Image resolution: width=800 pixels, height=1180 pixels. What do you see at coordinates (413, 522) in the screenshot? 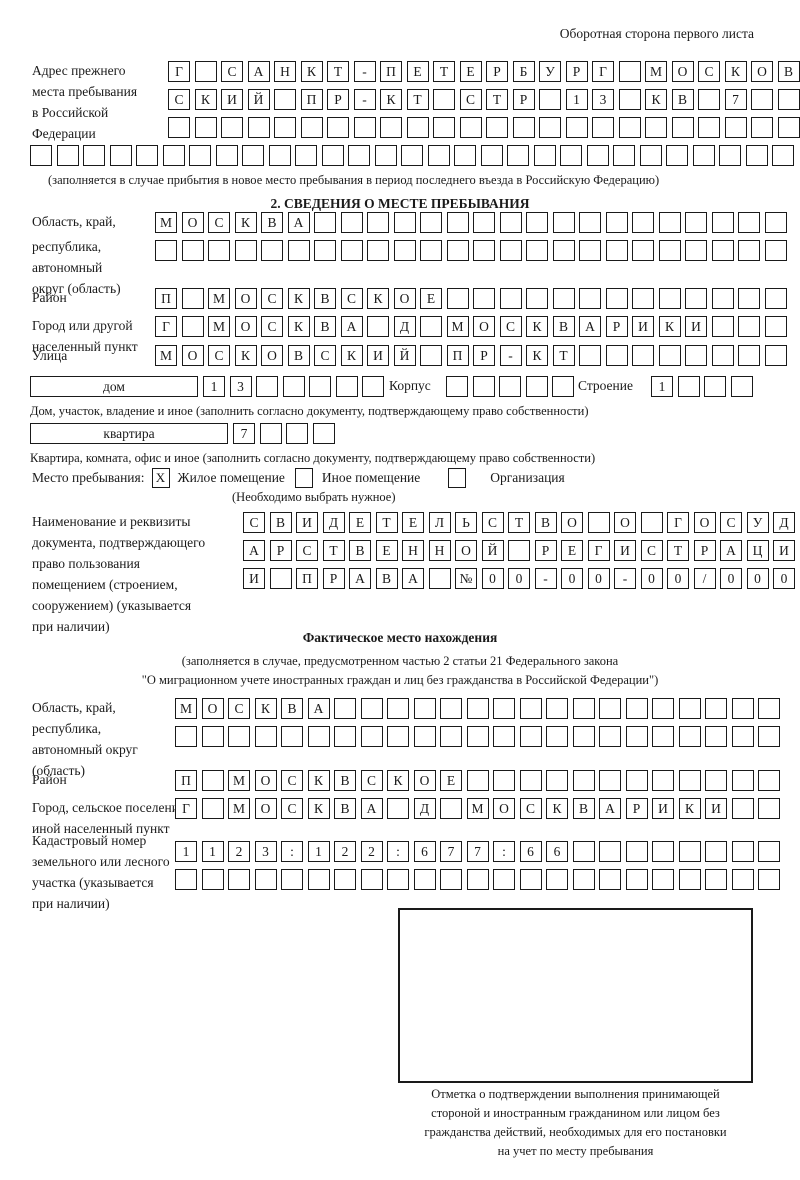
I see `s2-doc-row-1-cell-7: Е` at bounding box center [413, 522].